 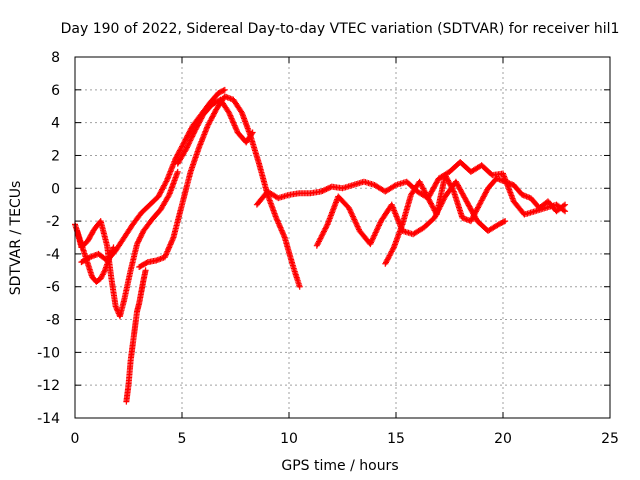 I want to click on x-tick-labels: 0 5 10 15 20 25, so click(x=345, y=439).